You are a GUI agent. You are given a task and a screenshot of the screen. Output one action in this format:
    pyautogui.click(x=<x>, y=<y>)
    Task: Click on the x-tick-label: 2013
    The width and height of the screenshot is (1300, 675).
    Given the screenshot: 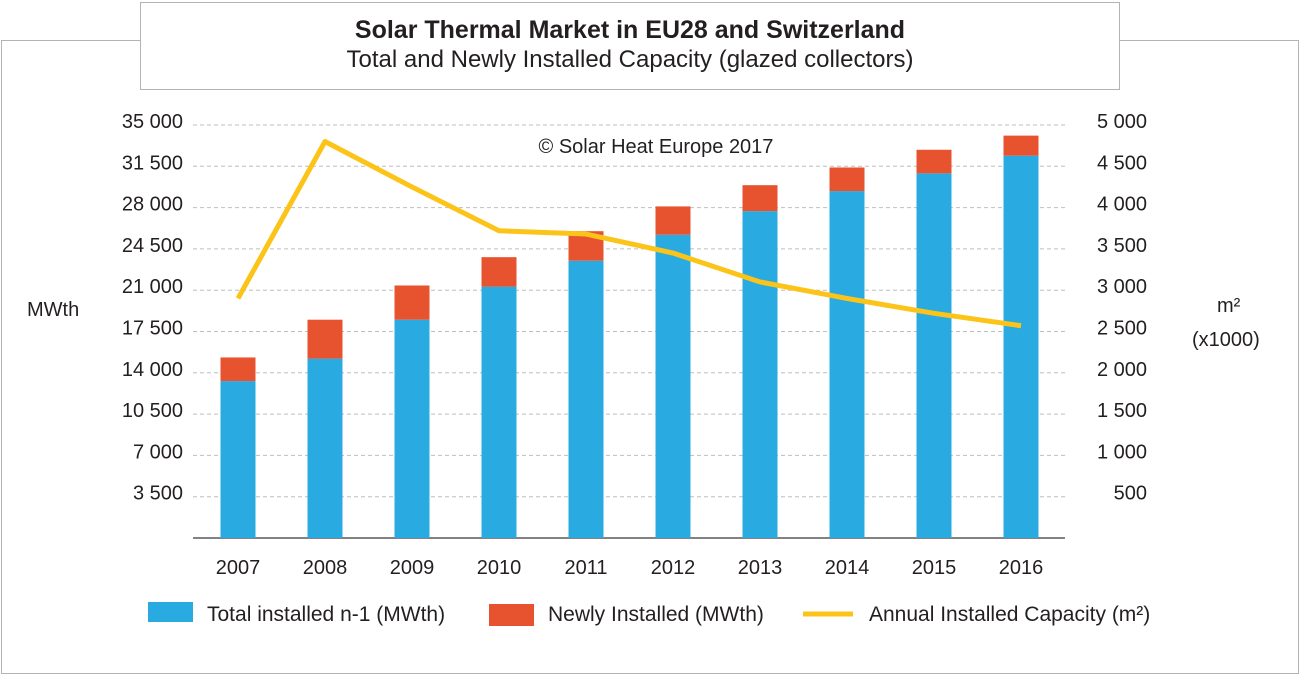 What is the action you would take?
    pyautogui.click(x=760, y=568)
    